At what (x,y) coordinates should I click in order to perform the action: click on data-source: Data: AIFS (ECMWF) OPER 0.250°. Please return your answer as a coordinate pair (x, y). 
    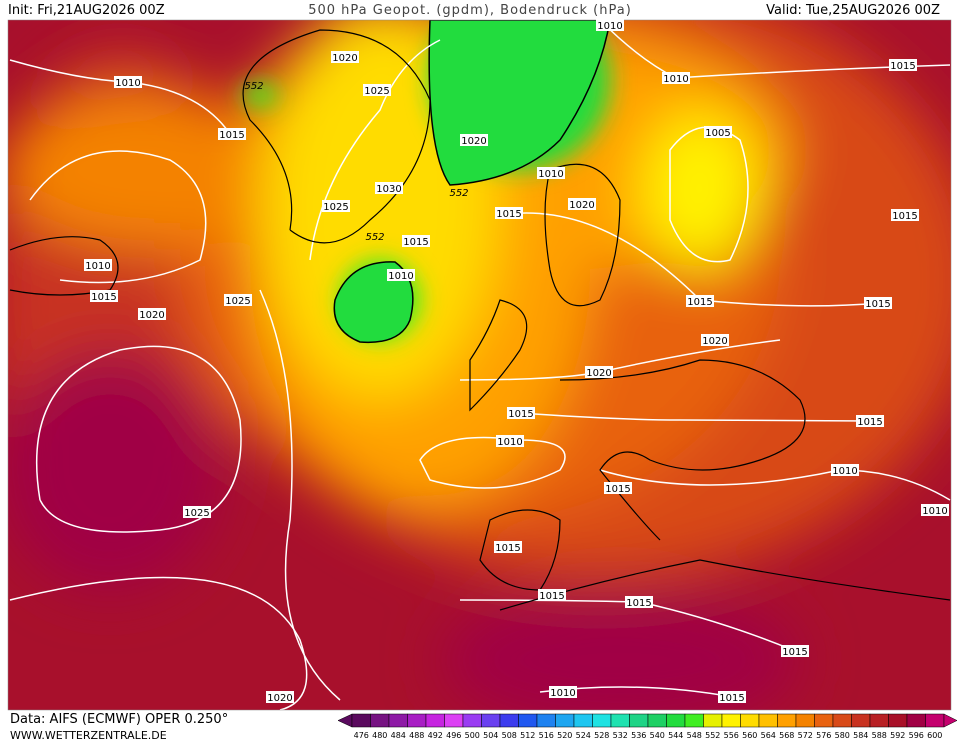
    Looking at the image, I should click on (119, 719).